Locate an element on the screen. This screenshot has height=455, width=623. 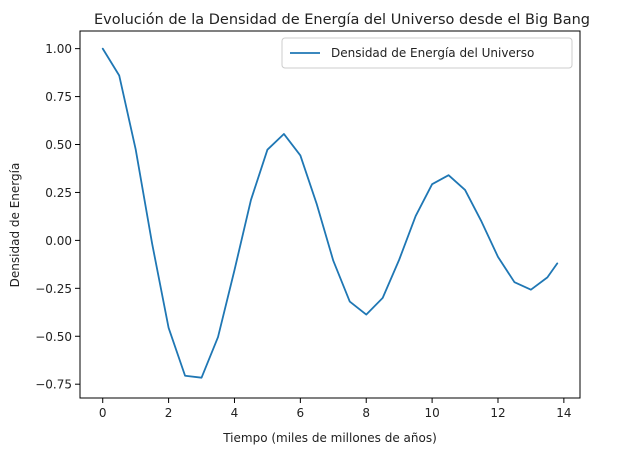
x-tick-label: 4 is located at coordinates (235, 413).